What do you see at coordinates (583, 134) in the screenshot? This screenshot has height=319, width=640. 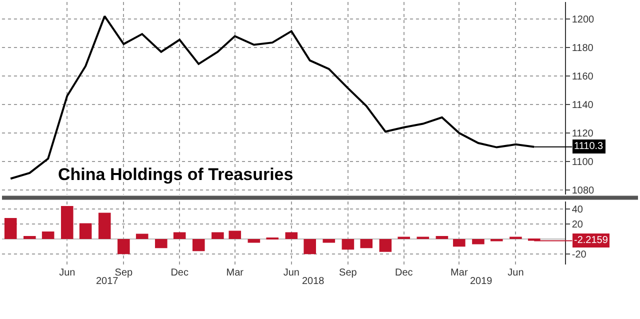 I see `y-tick-label: 1120` at bounding box center [583, 134].